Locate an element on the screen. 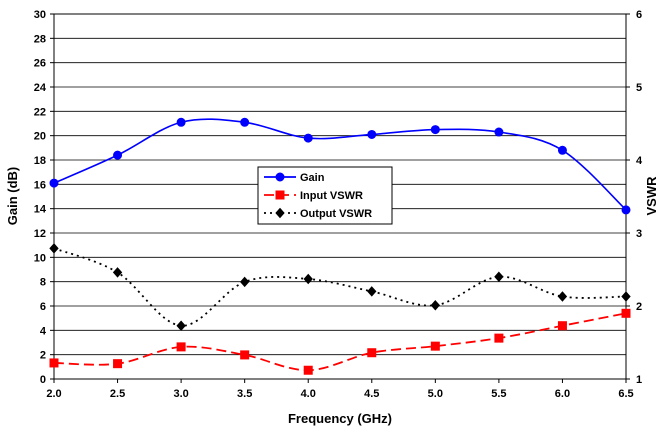  y-tick-label: 0 is located at coordinates (43, 380).